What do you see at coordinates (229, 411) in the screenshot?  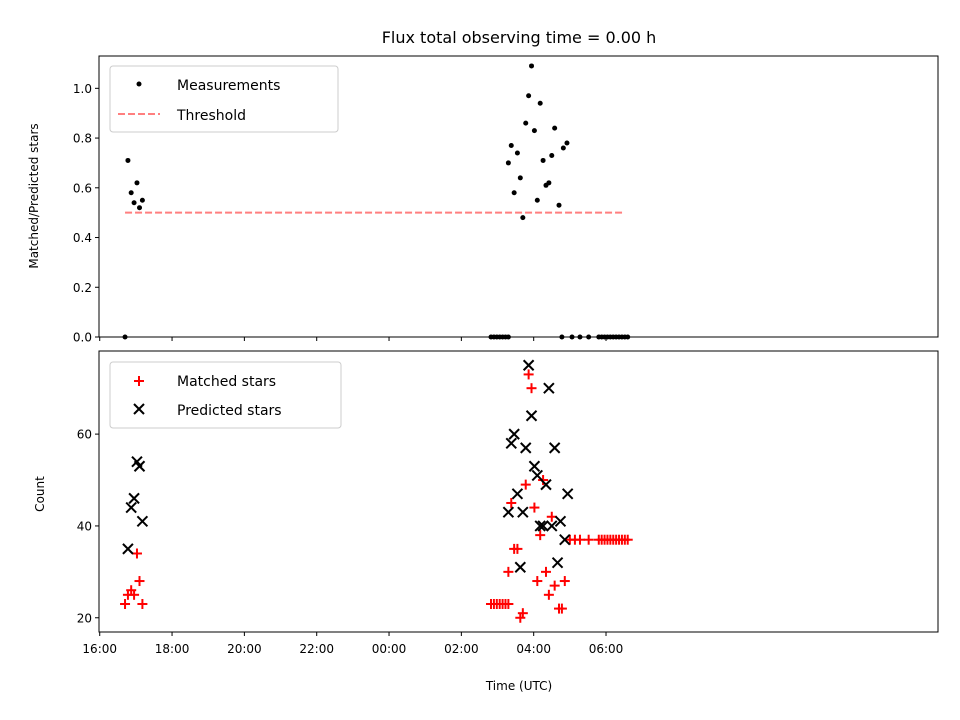 I see `legend-predicted-label: Predicted stars` at bounding box center [229, 411].